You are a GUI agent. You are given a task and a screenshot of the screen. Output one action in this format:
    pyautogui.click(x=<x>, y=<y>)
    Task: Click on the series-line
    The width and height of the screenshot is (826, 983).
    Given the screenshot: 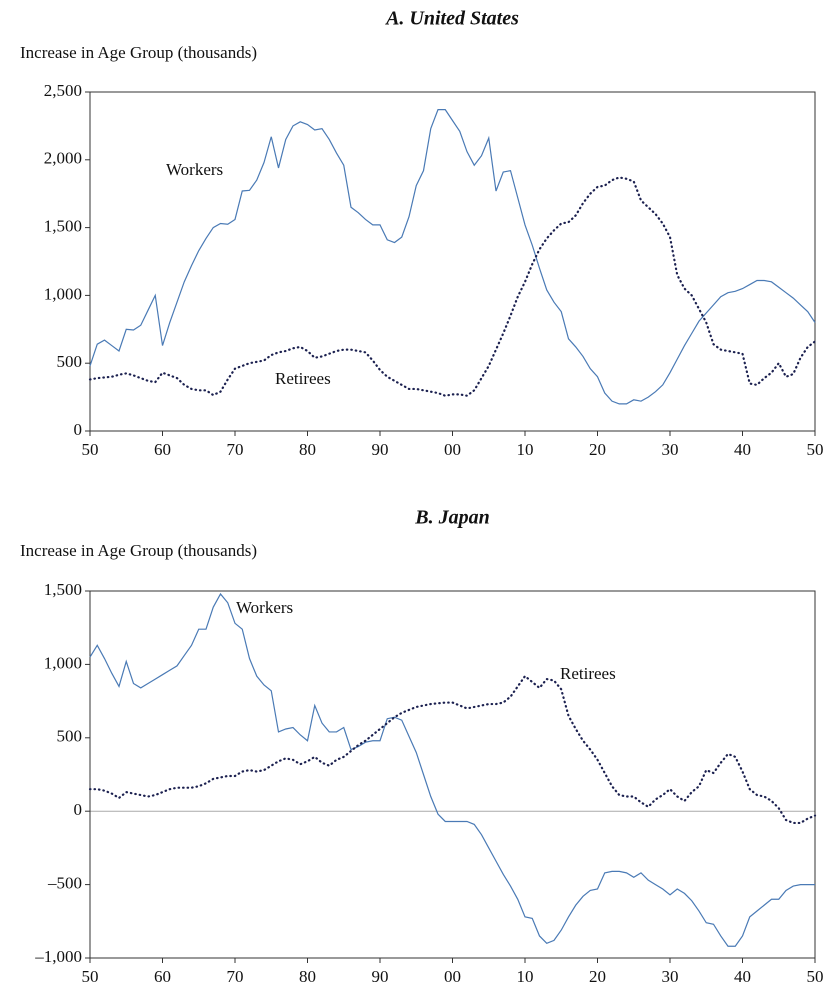 What is the action you would take?
    pyautogui.click(x=452, y=749)
    